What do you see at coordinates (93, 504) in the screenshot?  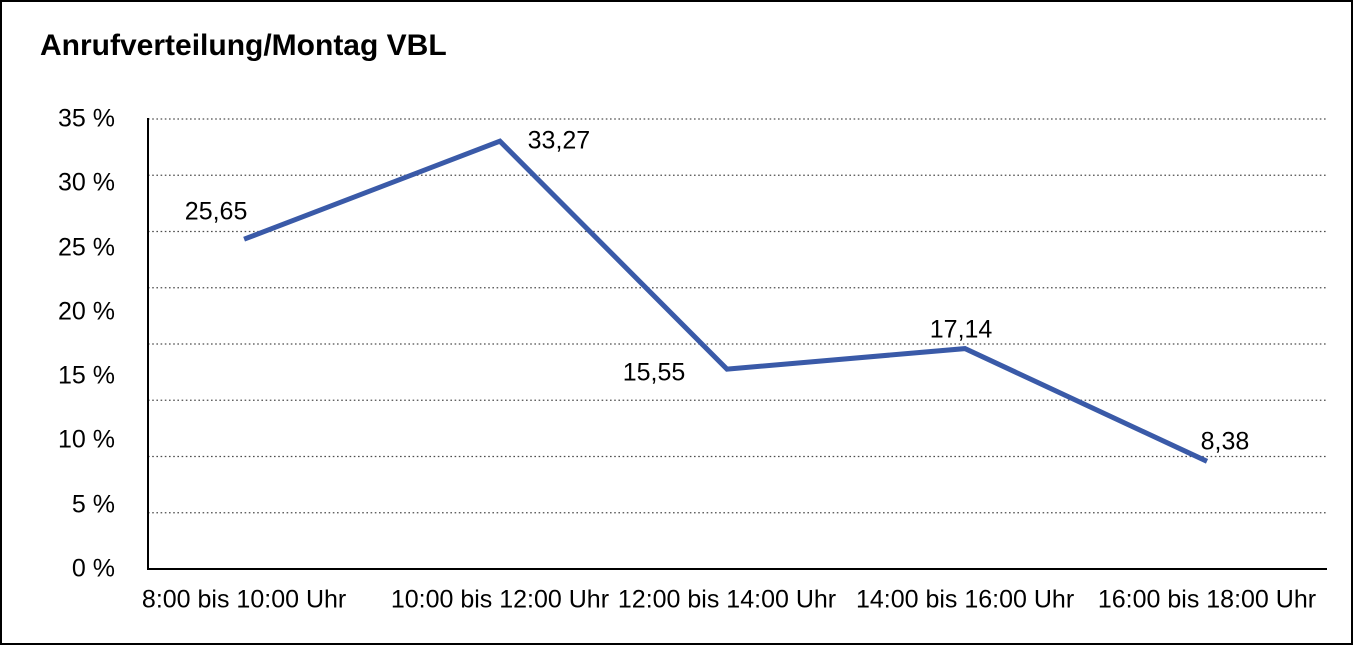 I see `y-tick-label: 5 %` at bounding box center [93, 504].